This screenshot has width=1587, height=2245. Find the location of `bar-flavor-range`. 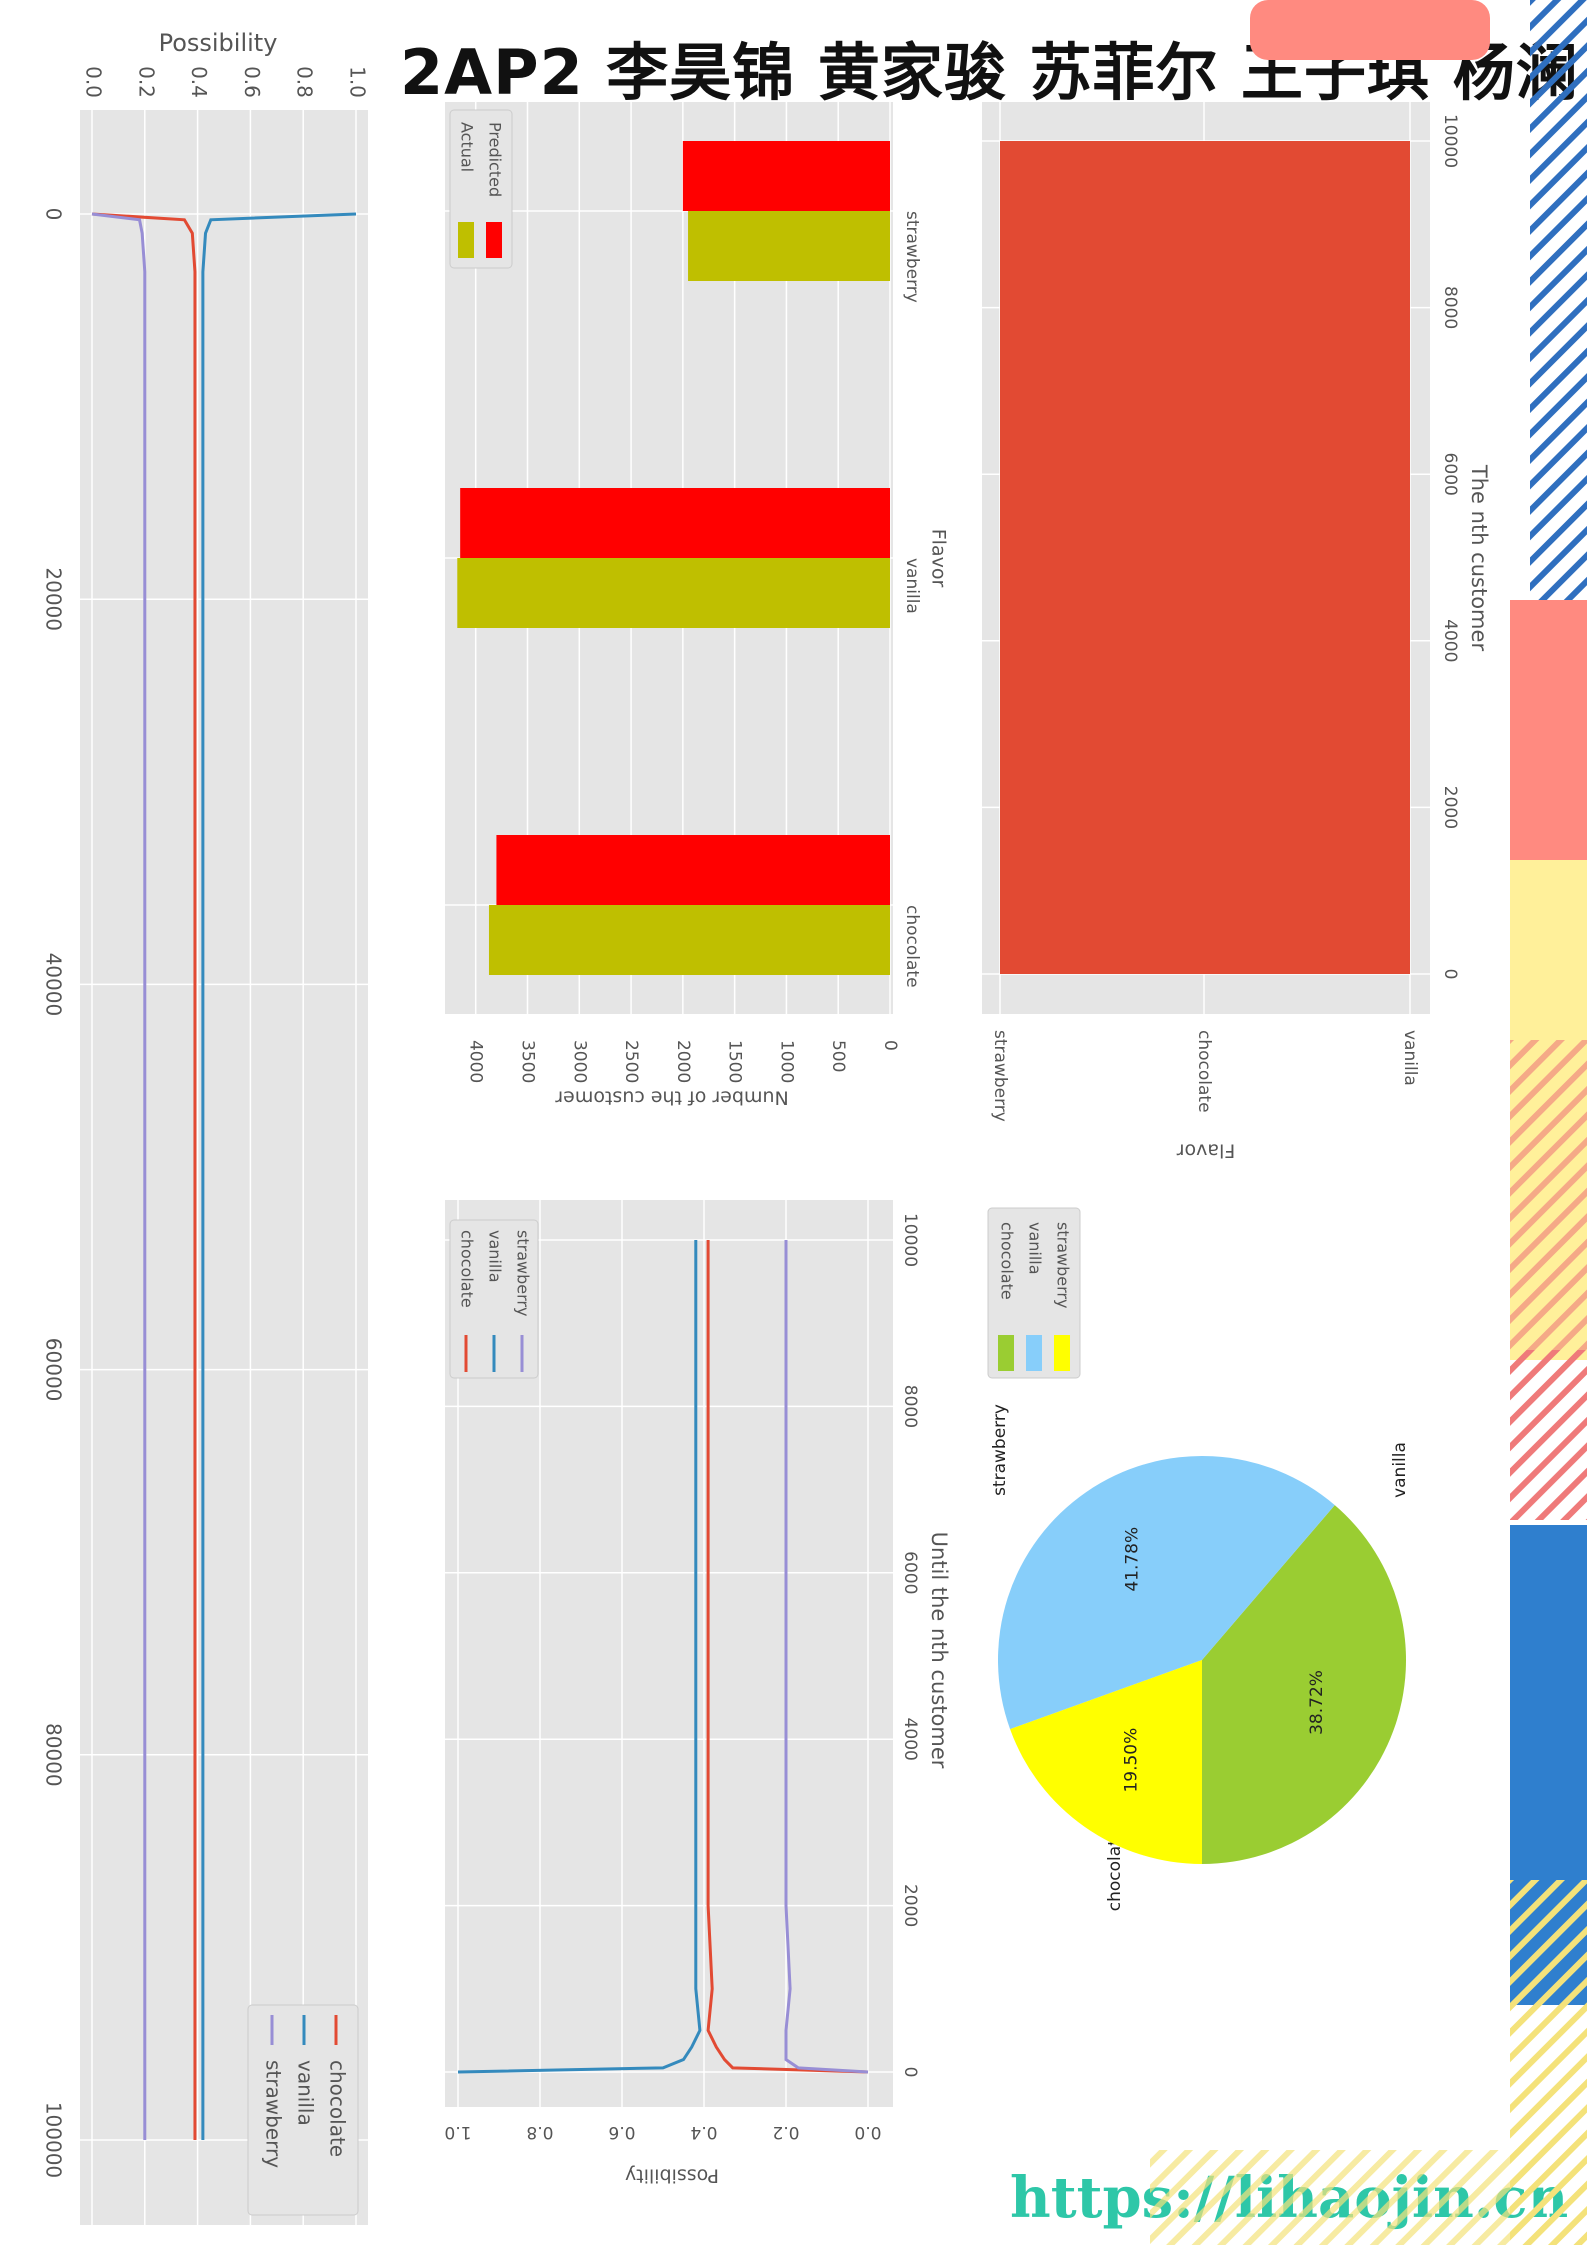

bar-flavor-range is located at coordinates (1205, 557).